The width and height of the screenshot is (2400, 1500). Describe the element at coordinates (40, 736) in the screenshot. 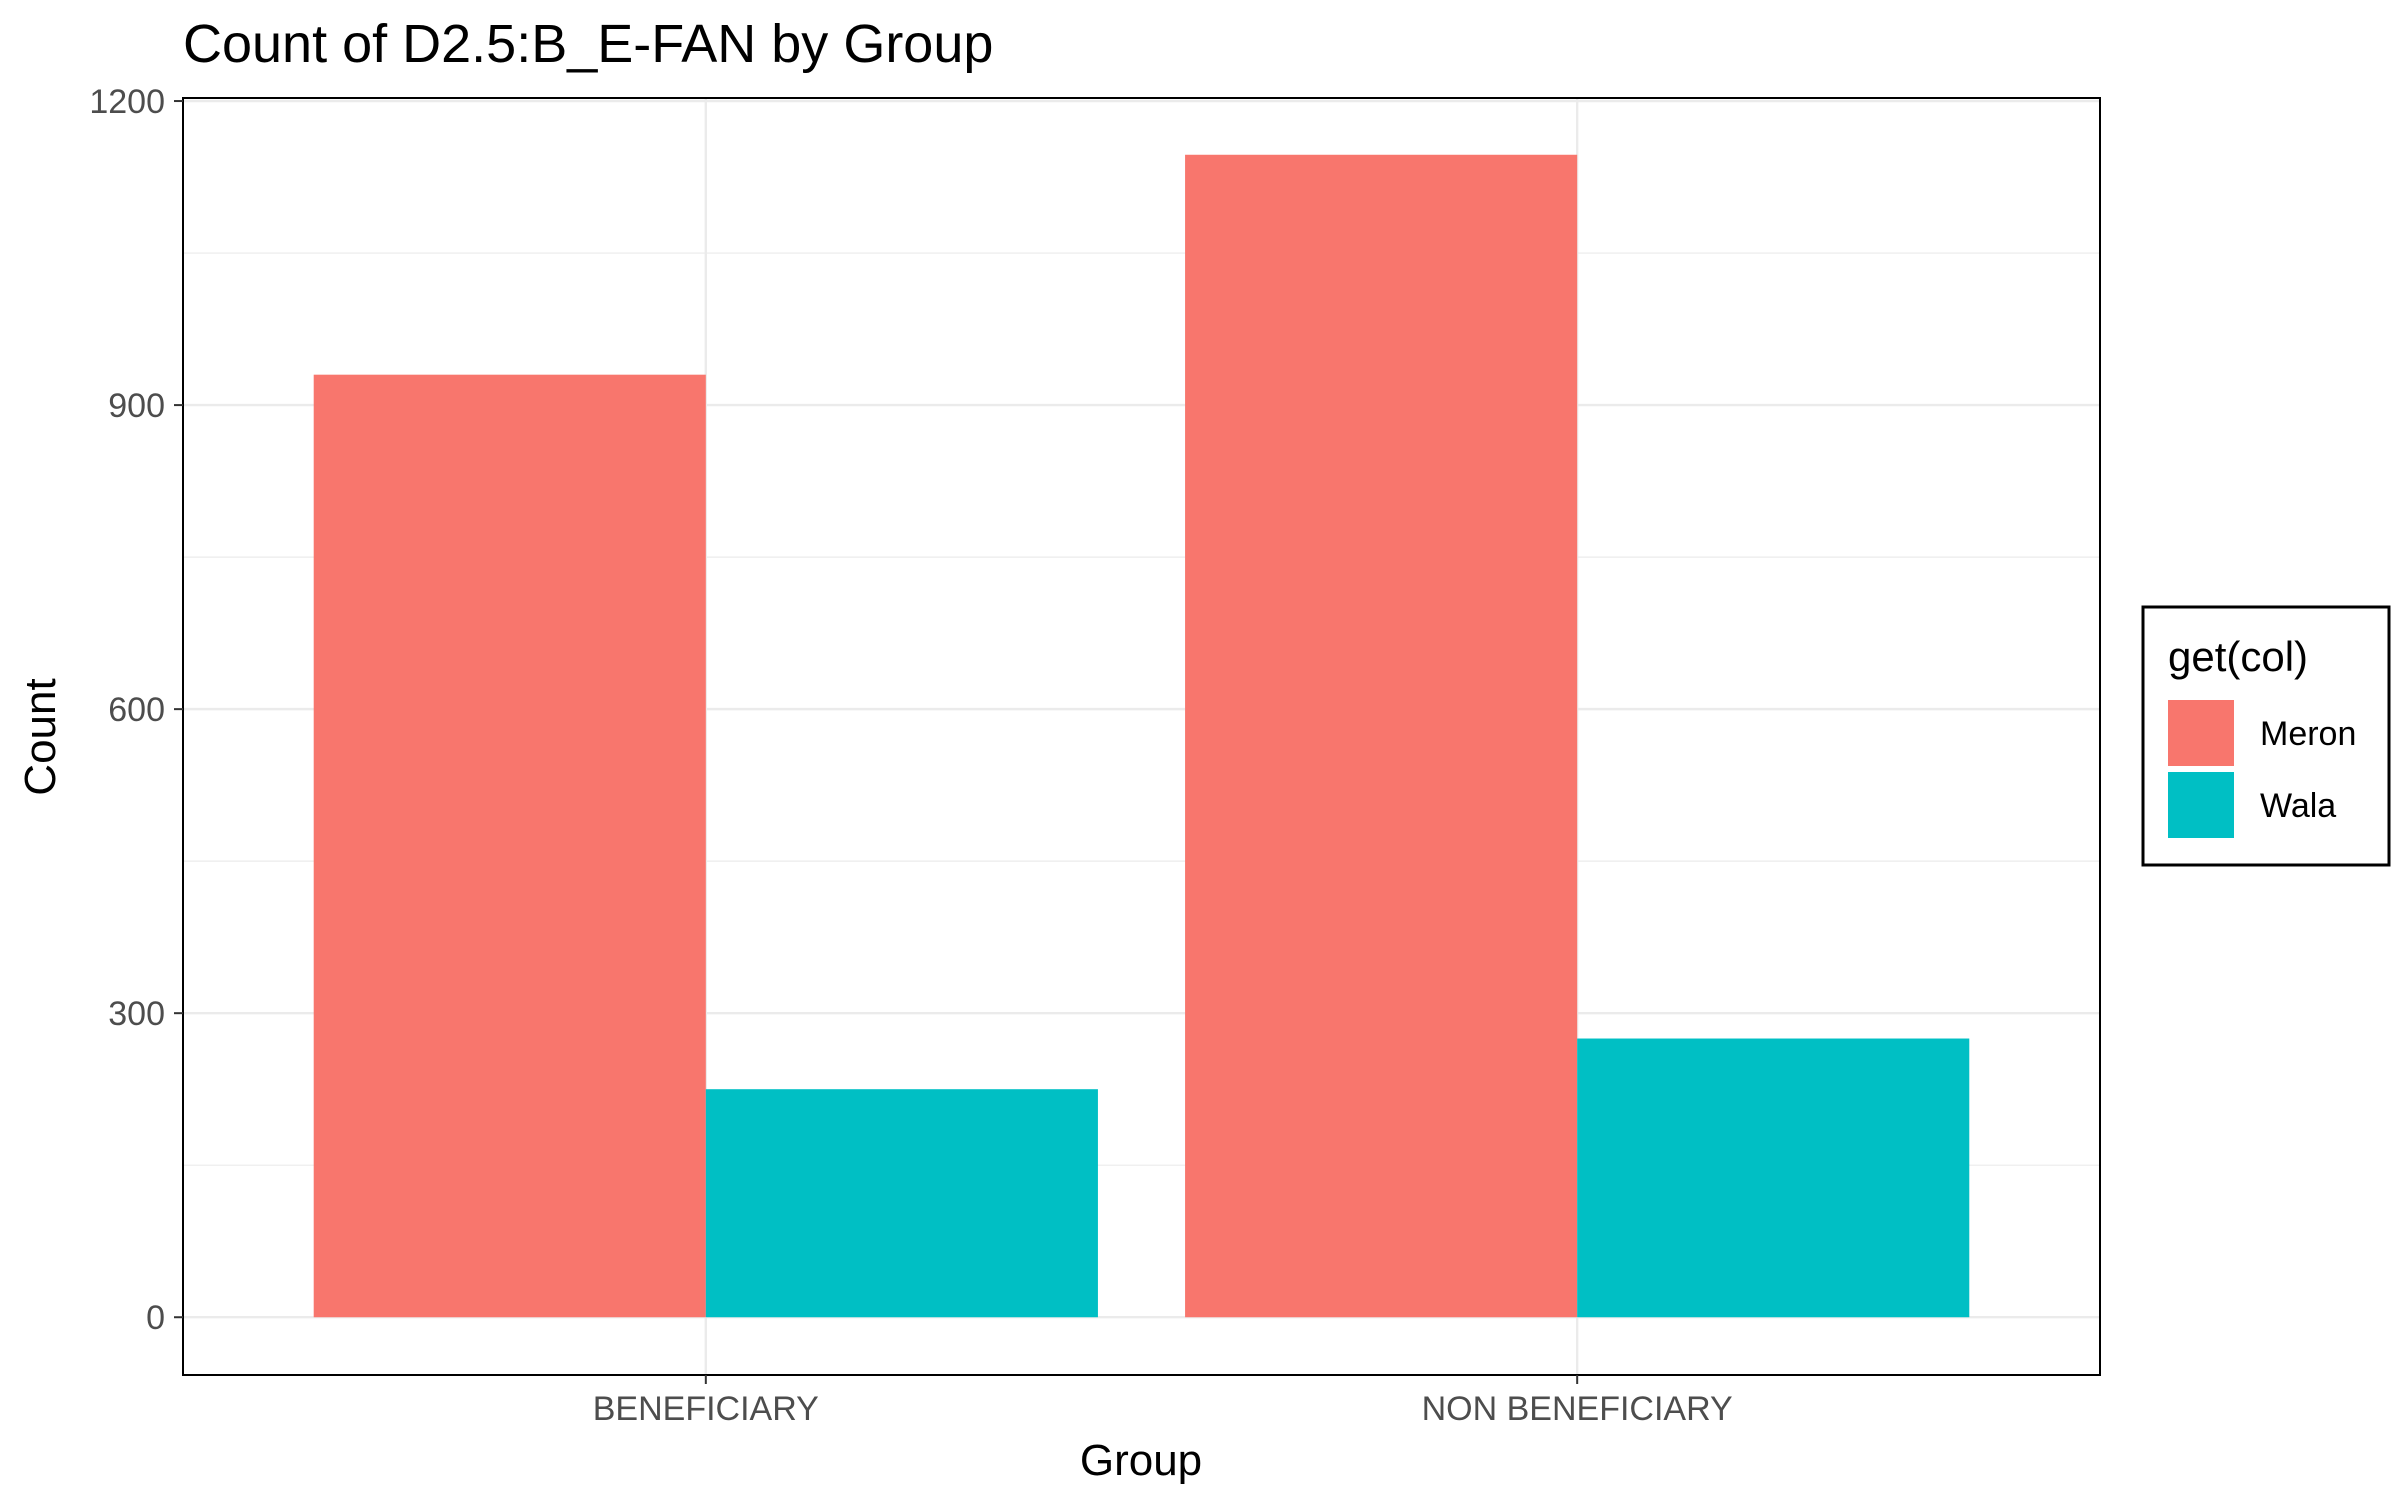

I see `y-axis-title: Count` at that location.